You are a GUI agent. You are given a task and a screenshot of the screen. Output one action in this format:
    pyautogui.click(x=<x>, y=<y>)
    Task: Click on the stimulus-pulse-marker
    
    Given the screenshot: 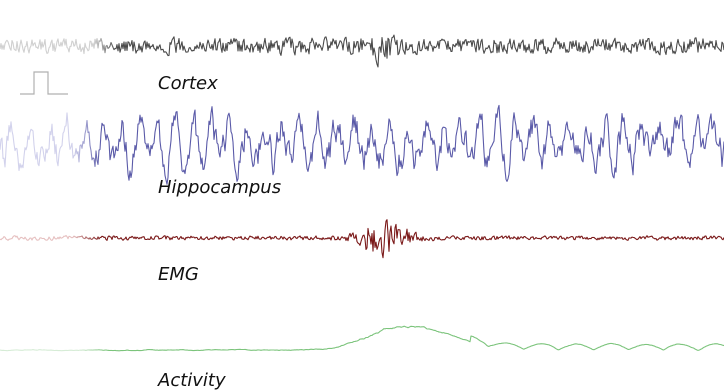 What is the action you would take?
    pyautogui.click(x=44, y=83)
    